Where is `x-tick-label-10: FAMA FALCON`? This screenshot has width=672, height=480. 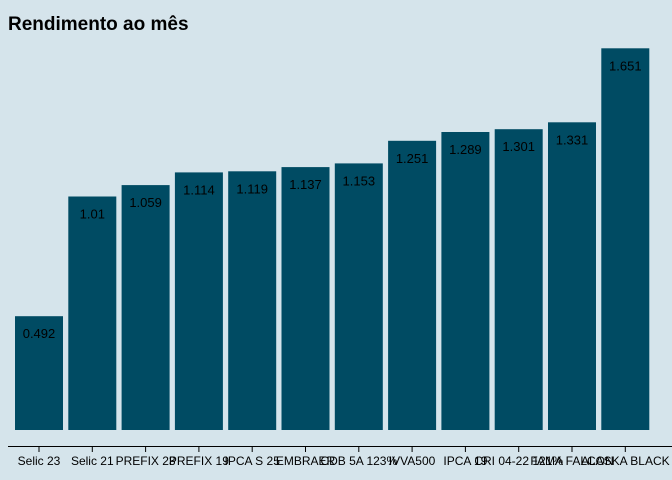
x-tick-label-10: FAMA FALCON is located at coordinates (571, 461).